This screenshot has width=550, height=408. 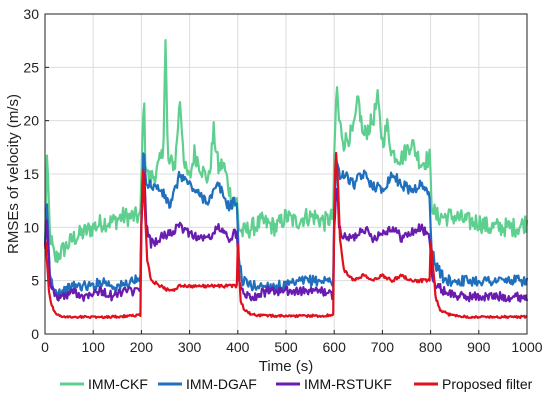 What do you see at coordinates (31, 67) in the screenshot?
I see `y-tick-label: 25` at bounding box center [31, 67].